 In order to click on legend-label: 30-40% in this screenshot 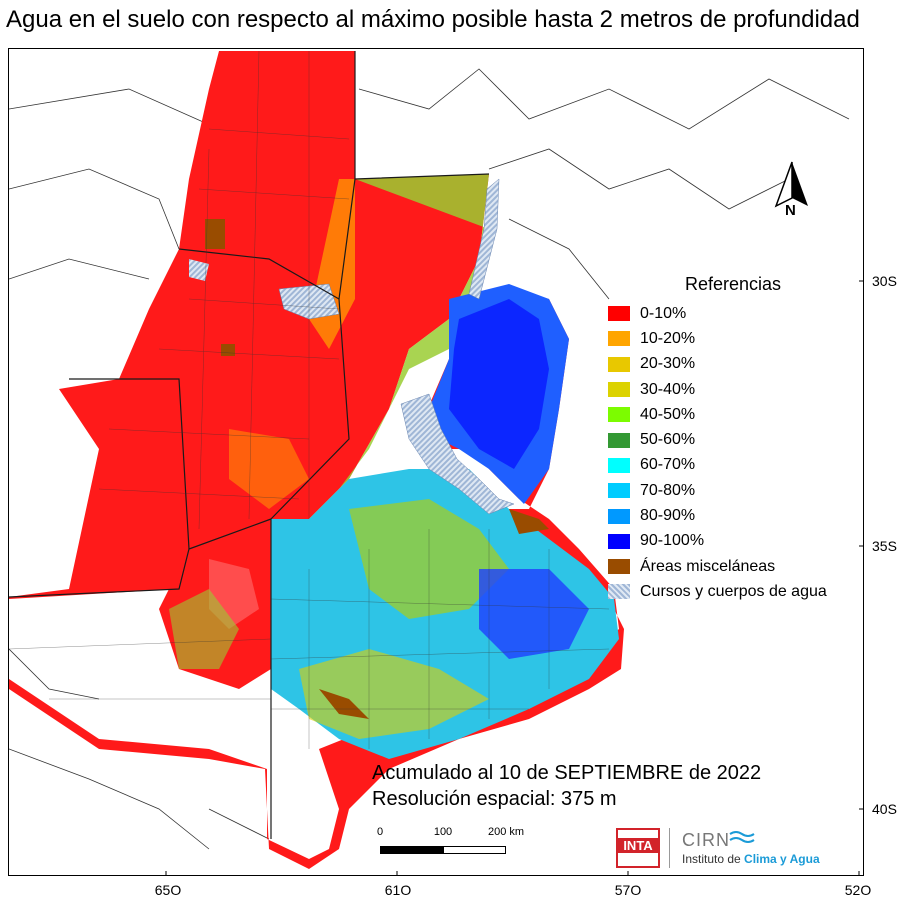, I will do `click(668, 389)`.